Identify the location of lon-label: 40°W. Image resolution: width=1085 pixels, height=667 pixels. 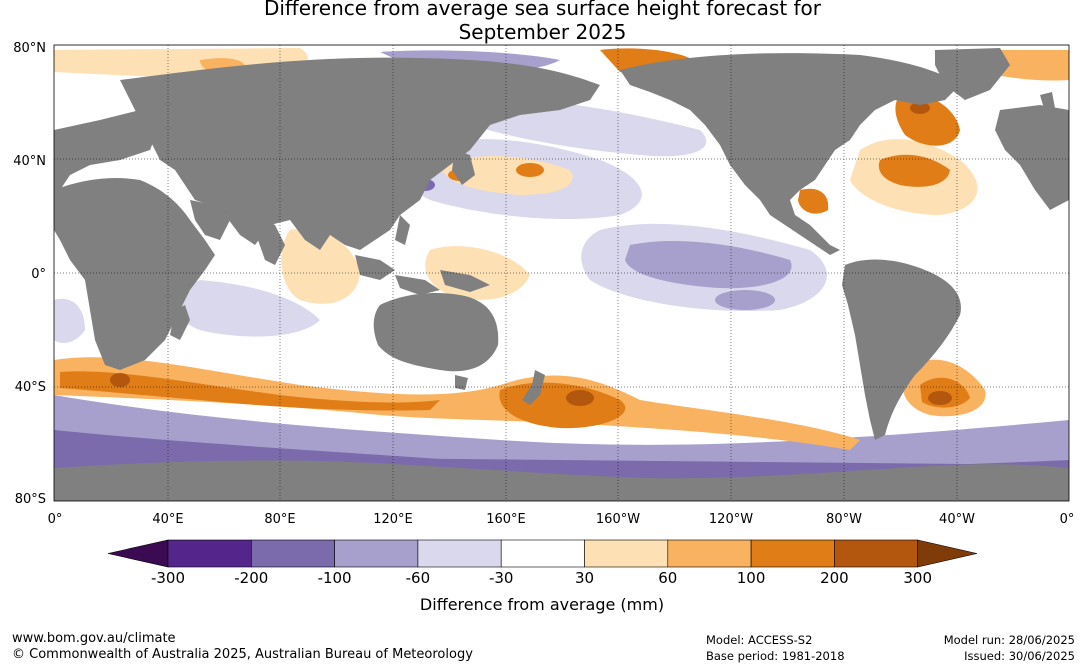
(957, 519).